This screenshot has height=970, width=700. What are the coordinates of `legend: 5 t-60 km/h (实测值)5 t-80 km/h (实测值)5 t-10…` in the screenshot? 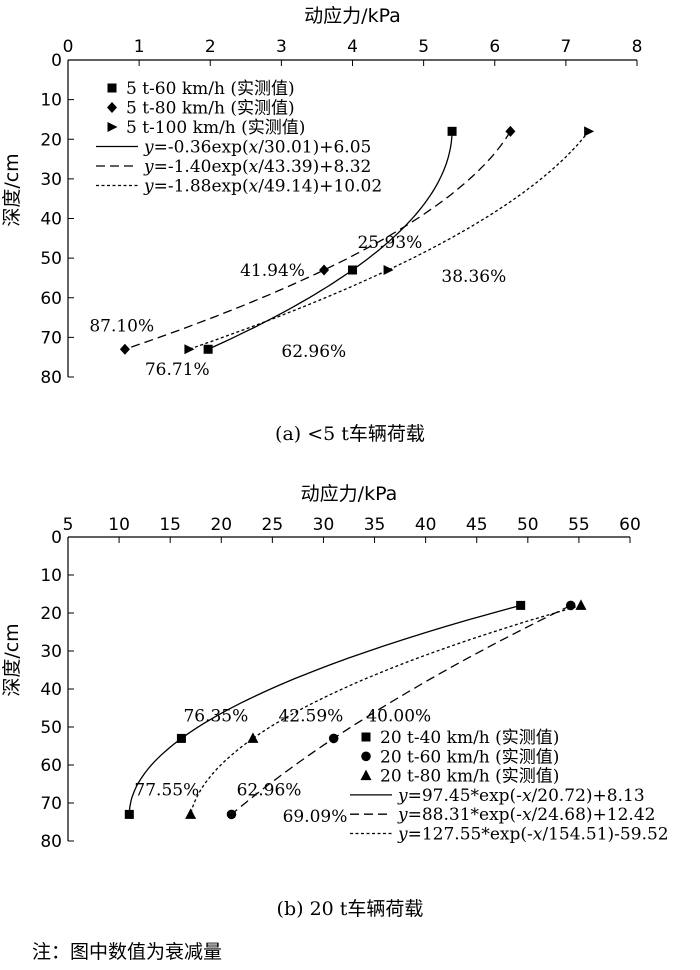 It's located at (239, 138).